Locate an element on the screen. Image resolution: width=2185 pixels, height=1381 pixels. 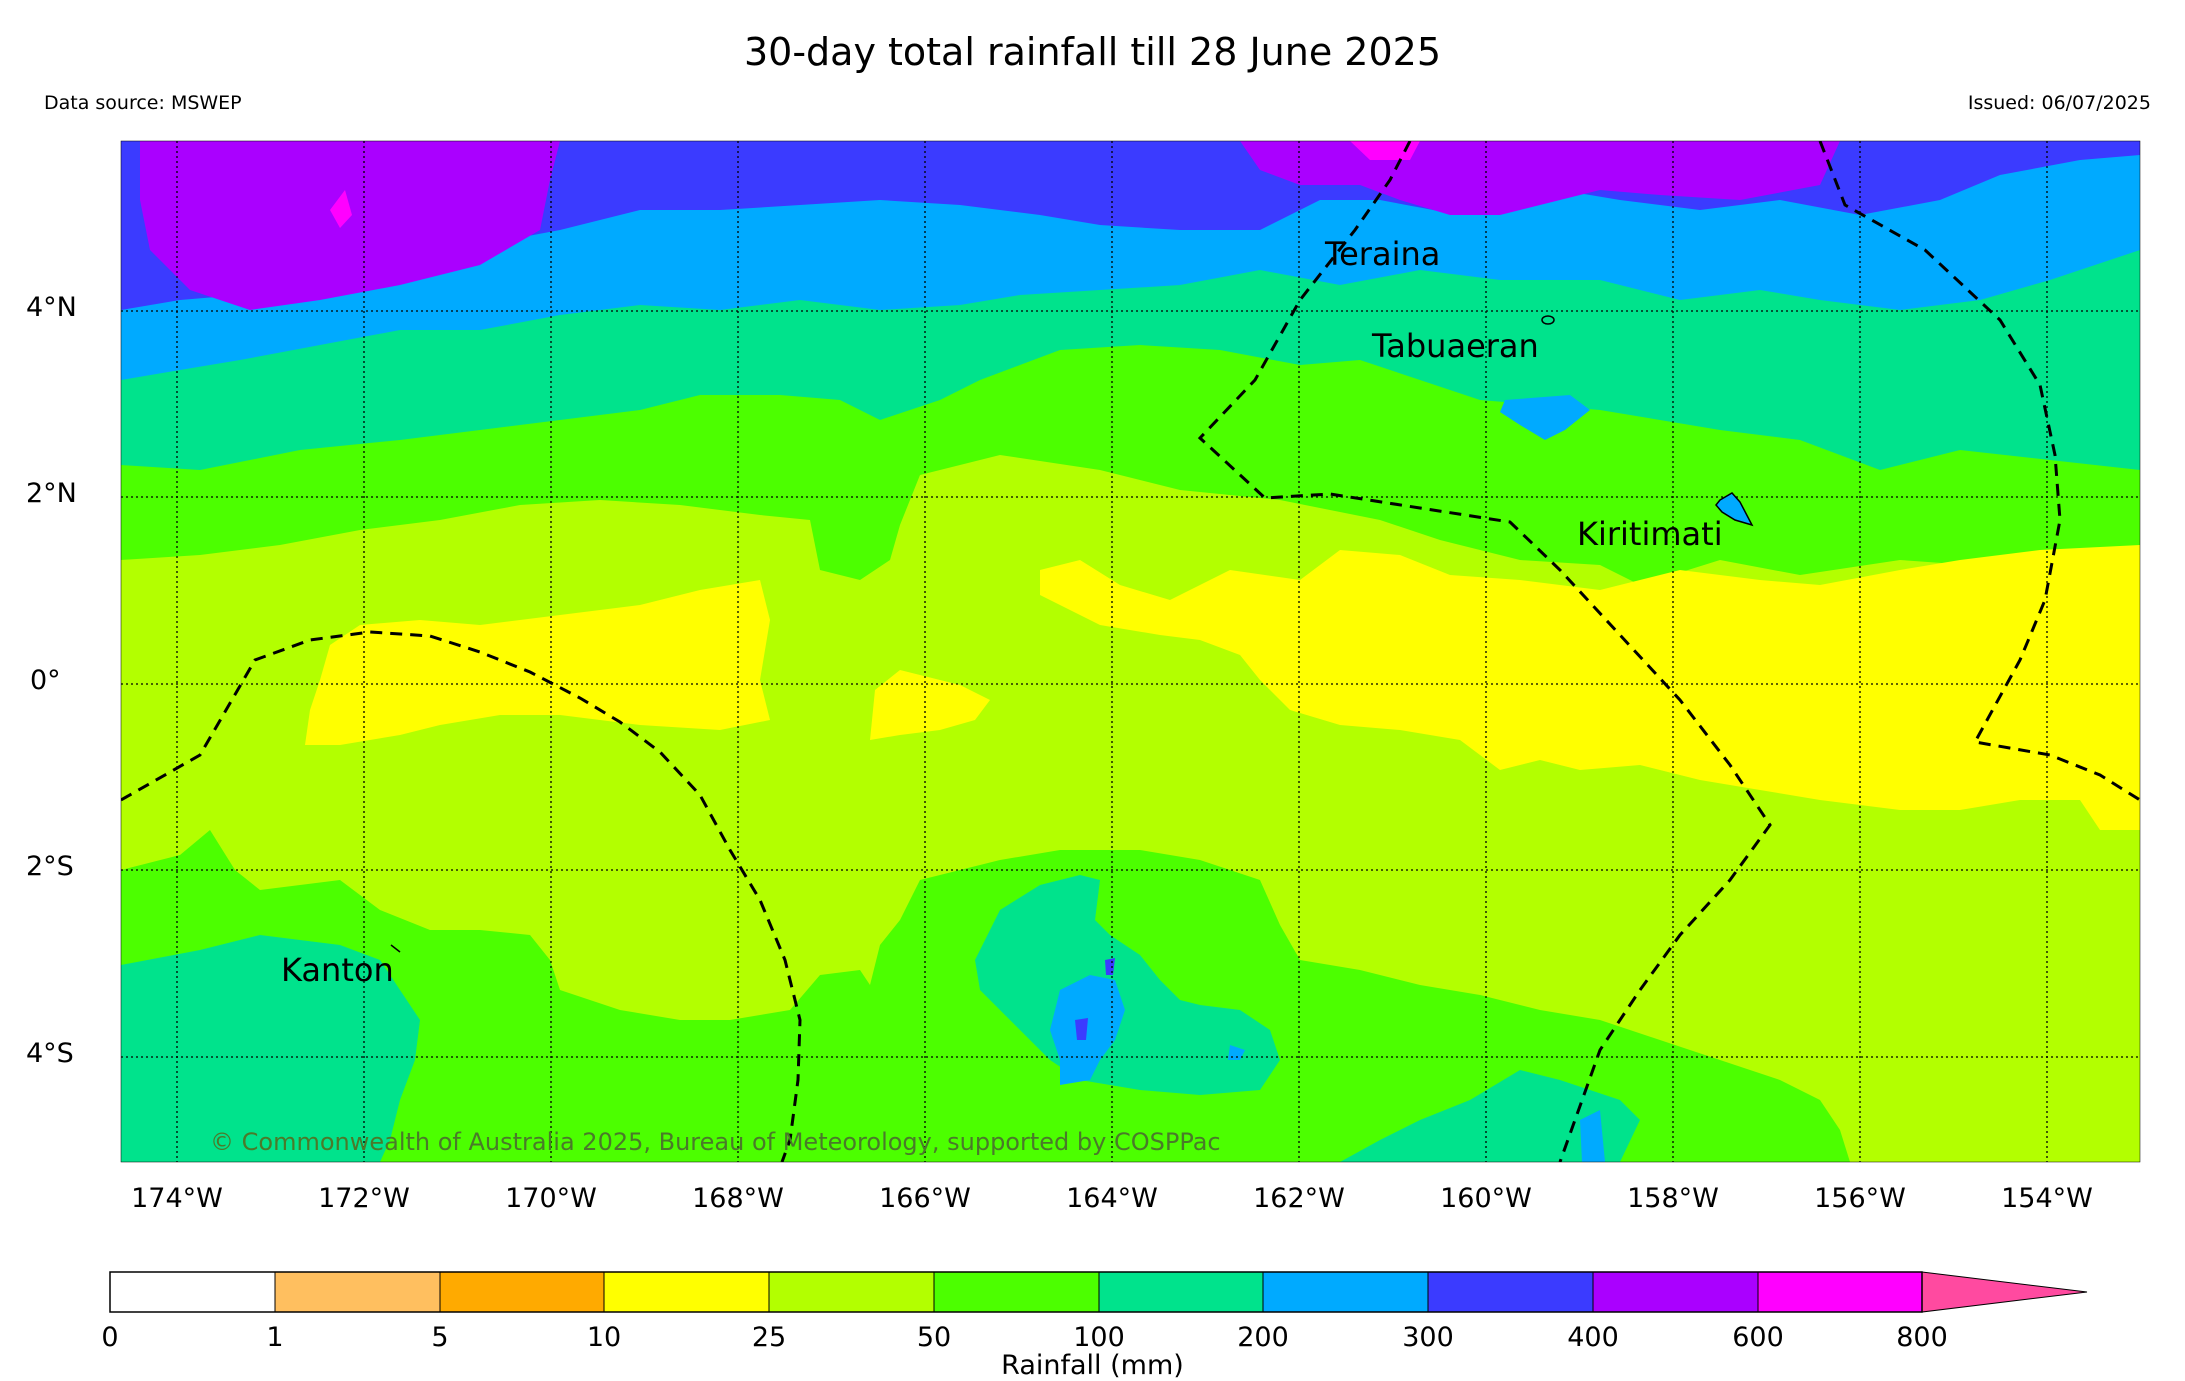
rain-band-100-200-southwest is located at coordinates (270, 1048).